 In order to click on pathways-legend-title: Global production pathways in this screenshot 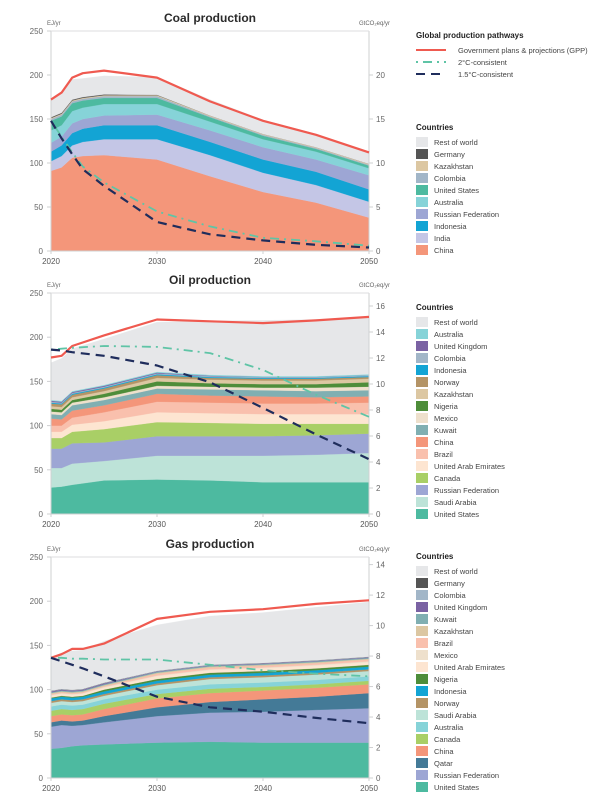, I will do `click(470, 35)`.